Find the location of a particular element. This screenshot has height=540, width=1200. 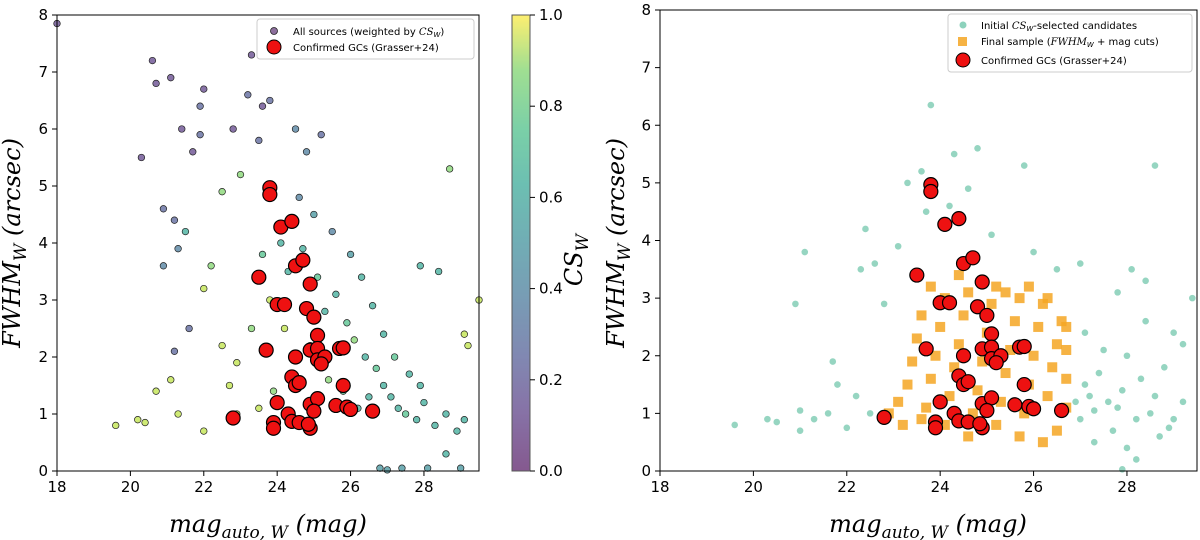

left-legend-box is located at coordinates (365, 39).